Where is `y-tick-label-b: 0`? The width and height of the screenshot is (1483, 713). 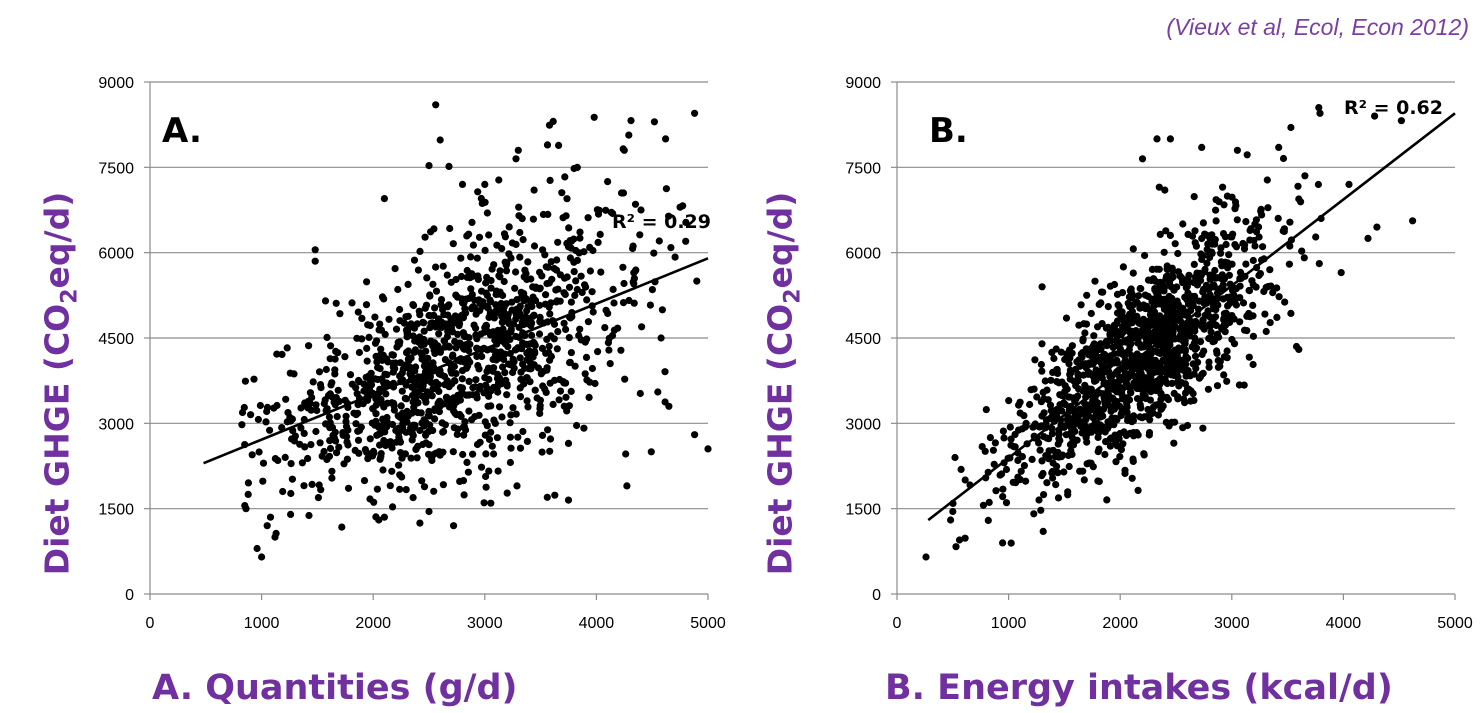 y-tick-label-b: 0 is located at coordinates (876, 595).